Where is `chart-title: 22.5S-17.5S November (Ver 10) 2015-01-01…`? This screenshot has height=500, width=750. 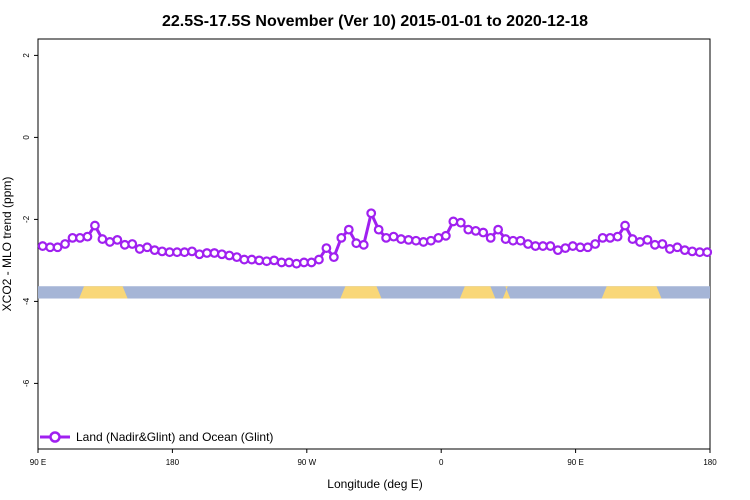 chart-title: 22.5S-17.5S November (Ver 10) 2015-01-01… is located at coordinates (375, 21).